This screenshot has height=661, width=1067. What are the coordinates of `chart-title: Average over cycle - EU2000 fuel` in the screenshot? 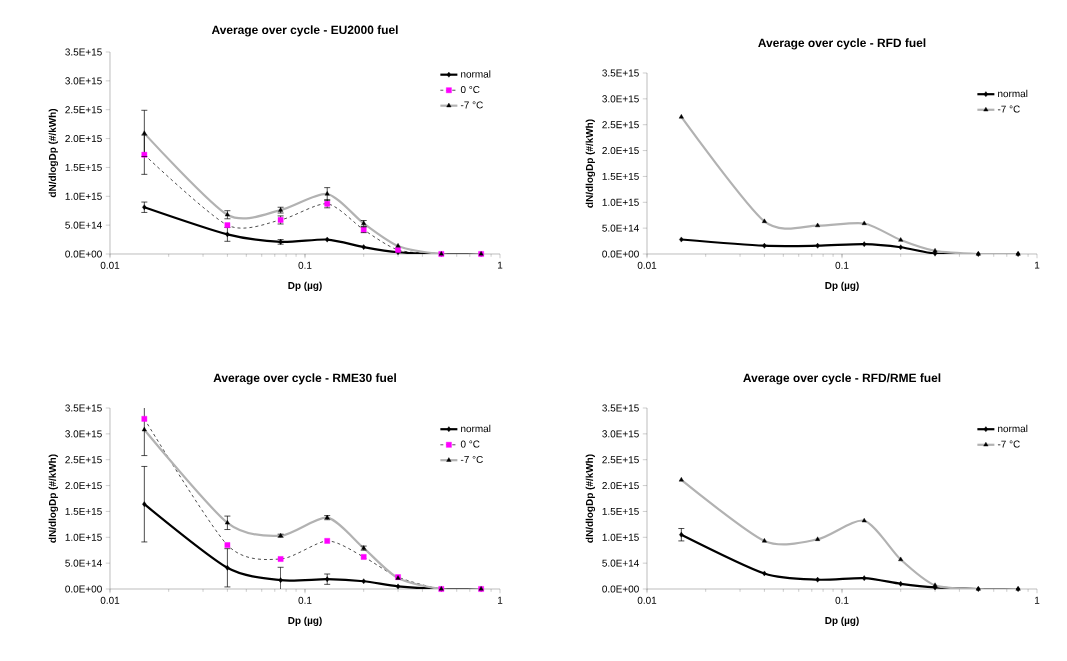 It's located at (304, 31).